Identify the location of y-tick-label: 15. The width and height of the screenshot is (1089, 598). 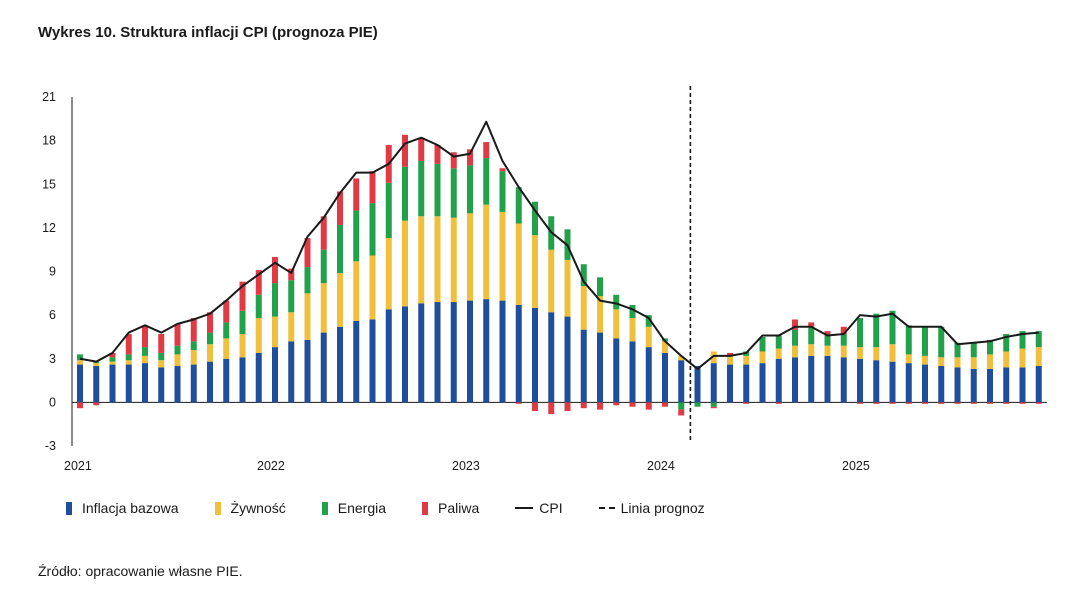
(49, 184).